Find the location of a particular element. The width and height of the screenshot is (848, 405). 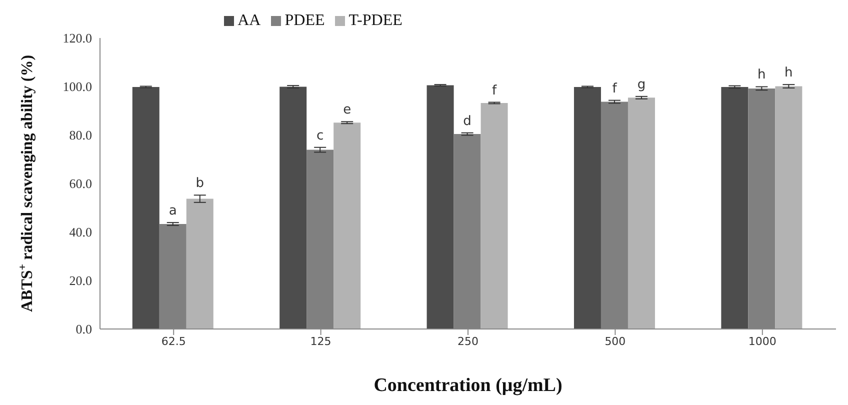

y-tick-label: 80.0 is located at coordinates (80, 135).